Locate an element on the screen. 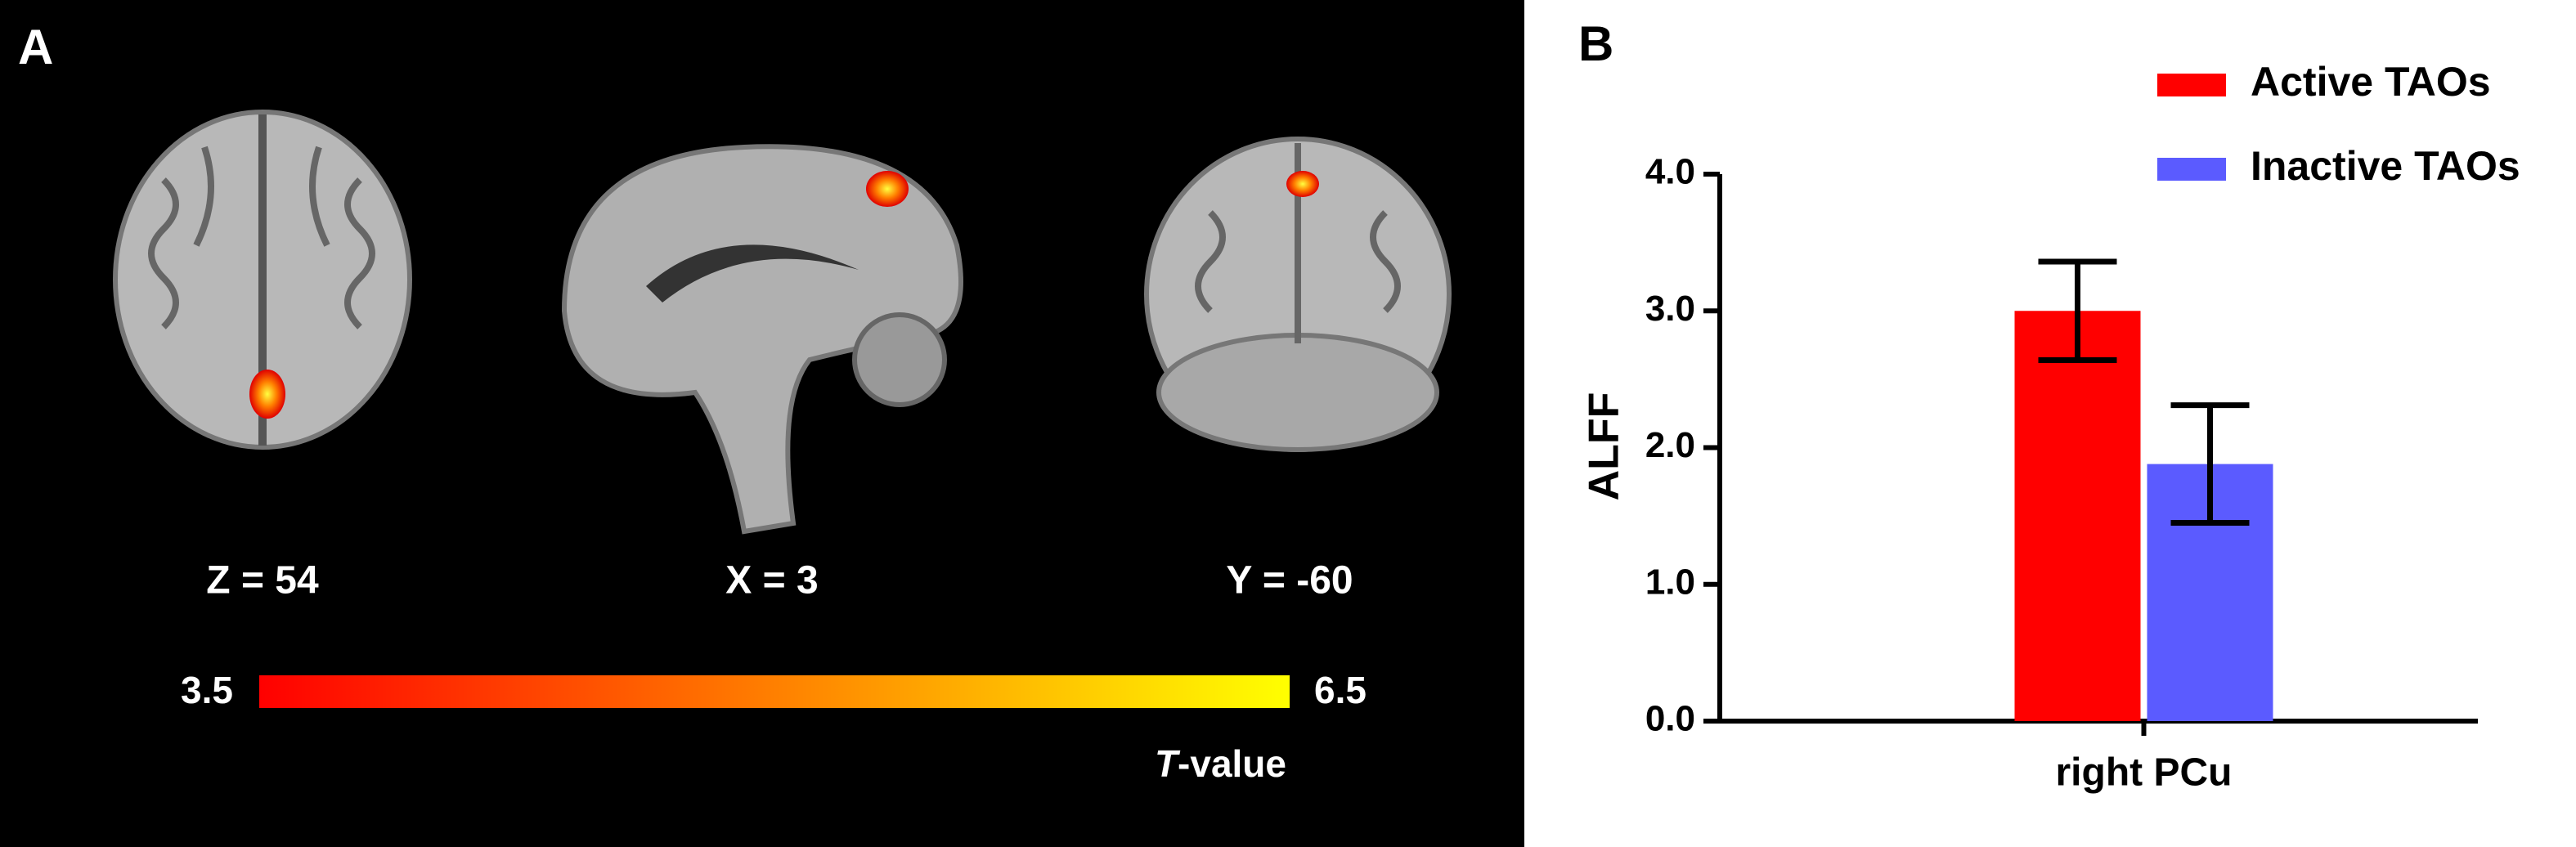  legend-label: Active TAOs is located at coordinates (2371, 82).